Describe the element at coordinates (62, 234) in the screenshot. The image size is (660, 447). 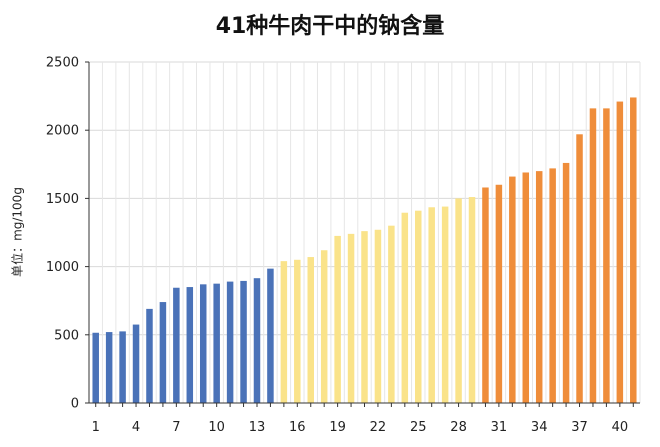
I see `y-tick-labels: 0 500 1000 1500 2000 2500` at that location.